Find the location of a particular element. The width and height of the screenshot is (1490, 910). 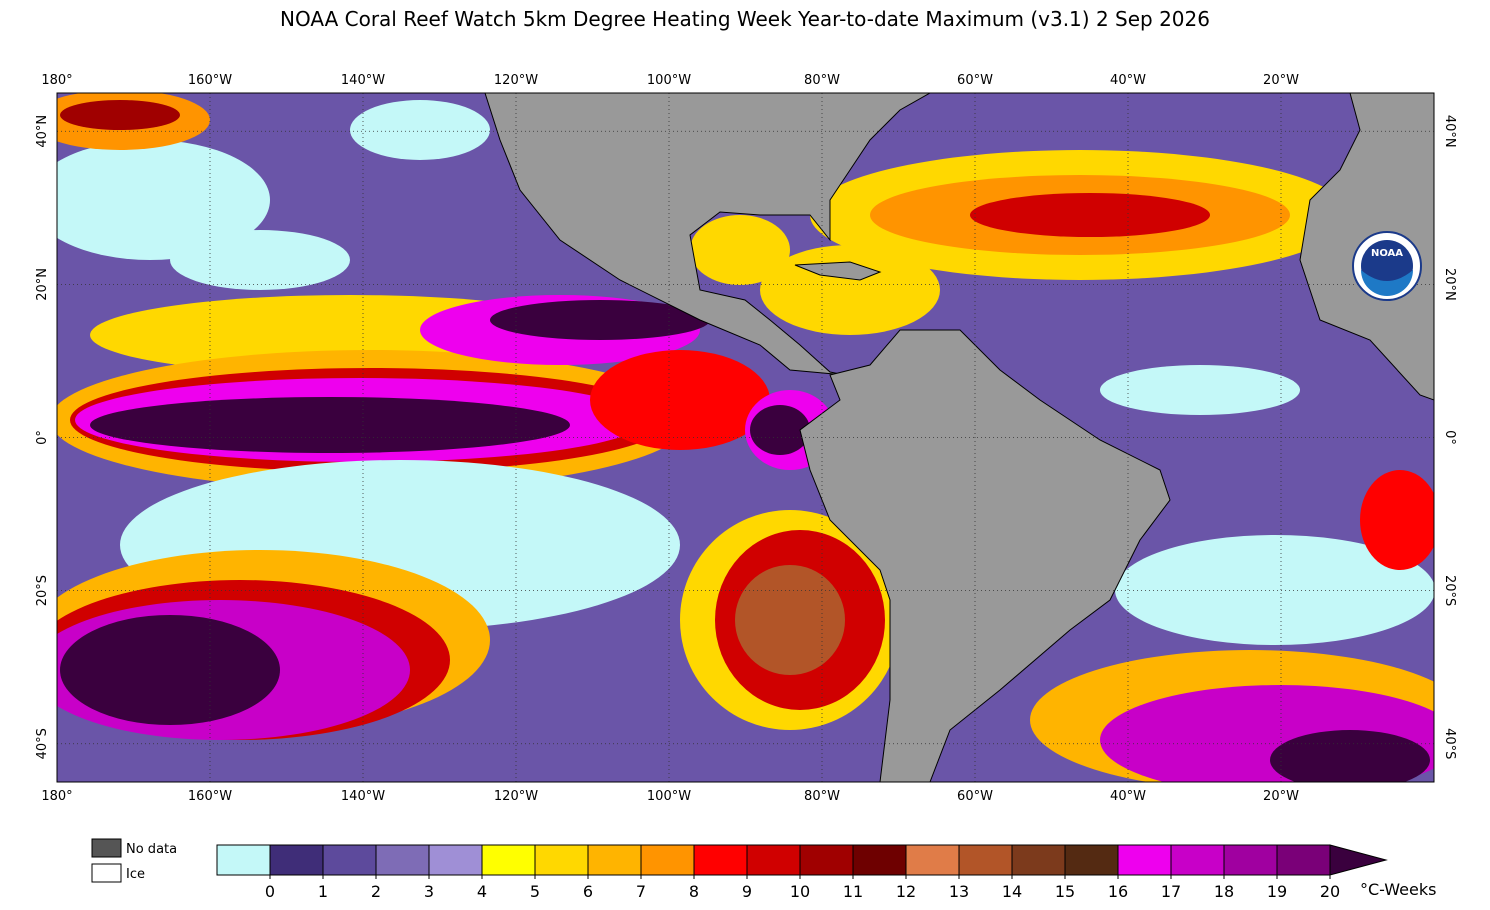

x-tick-label-top: 80°W is located at coordinates (822, 80).